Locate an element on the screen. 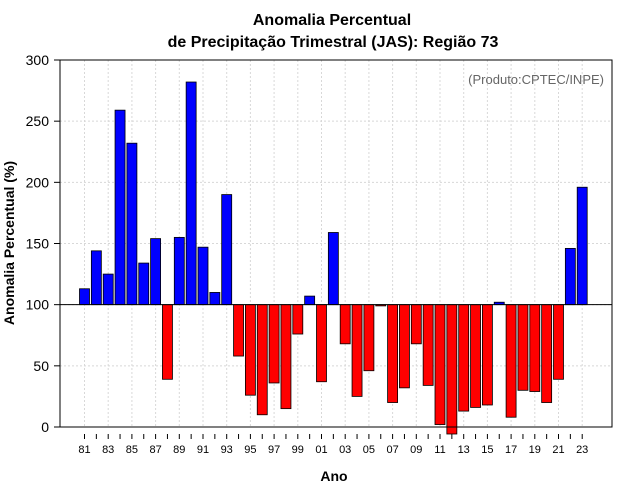  x-axis-label: Ano is located at coordinates (333, 476).